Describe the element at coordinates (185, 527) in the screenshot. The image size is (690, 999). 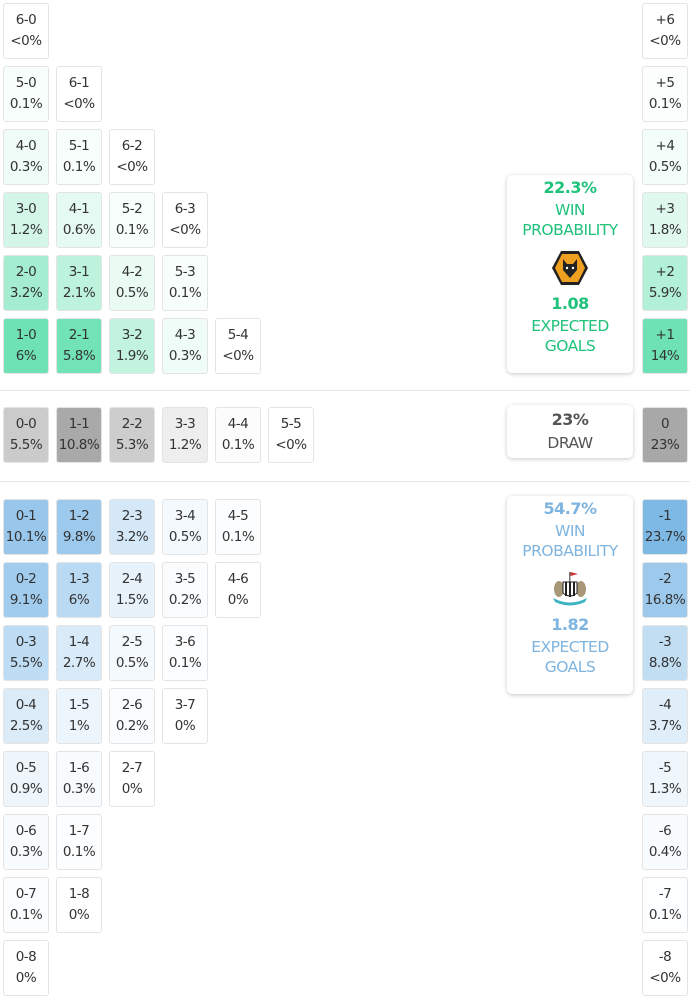
I see `scoreline-cell: 3-4 0.5%` at that location.